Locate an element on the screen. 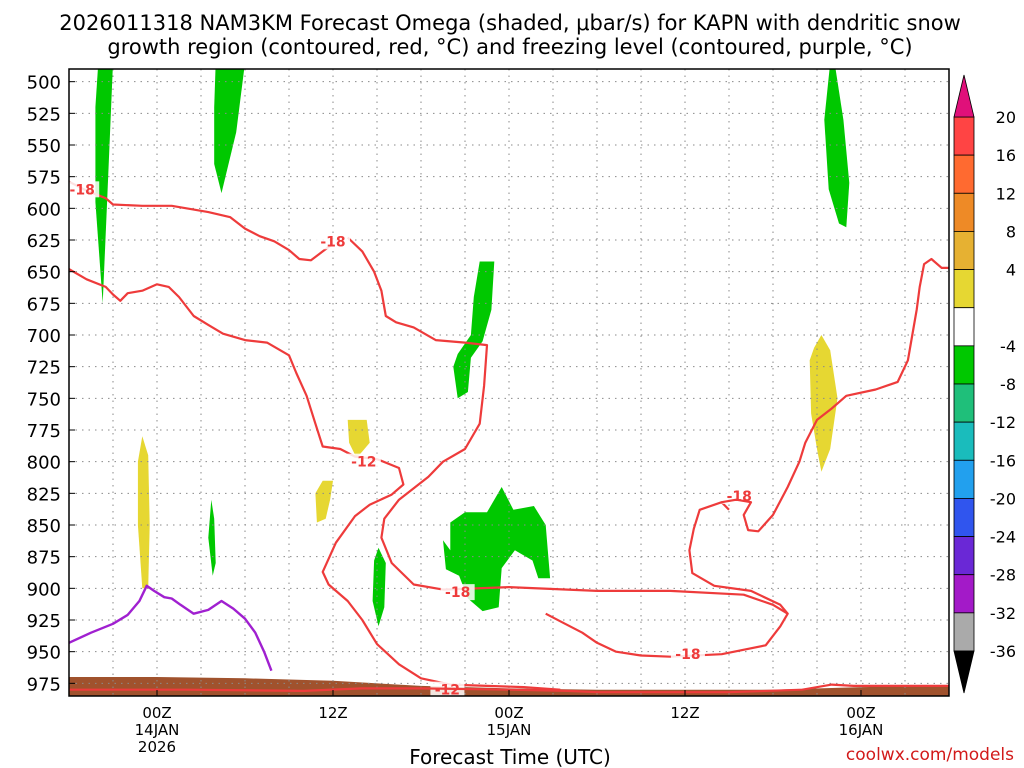 The height and width of the screenshot is (768, 1024). y-tick-label-1: 525 is located at coordinates (44, 114).